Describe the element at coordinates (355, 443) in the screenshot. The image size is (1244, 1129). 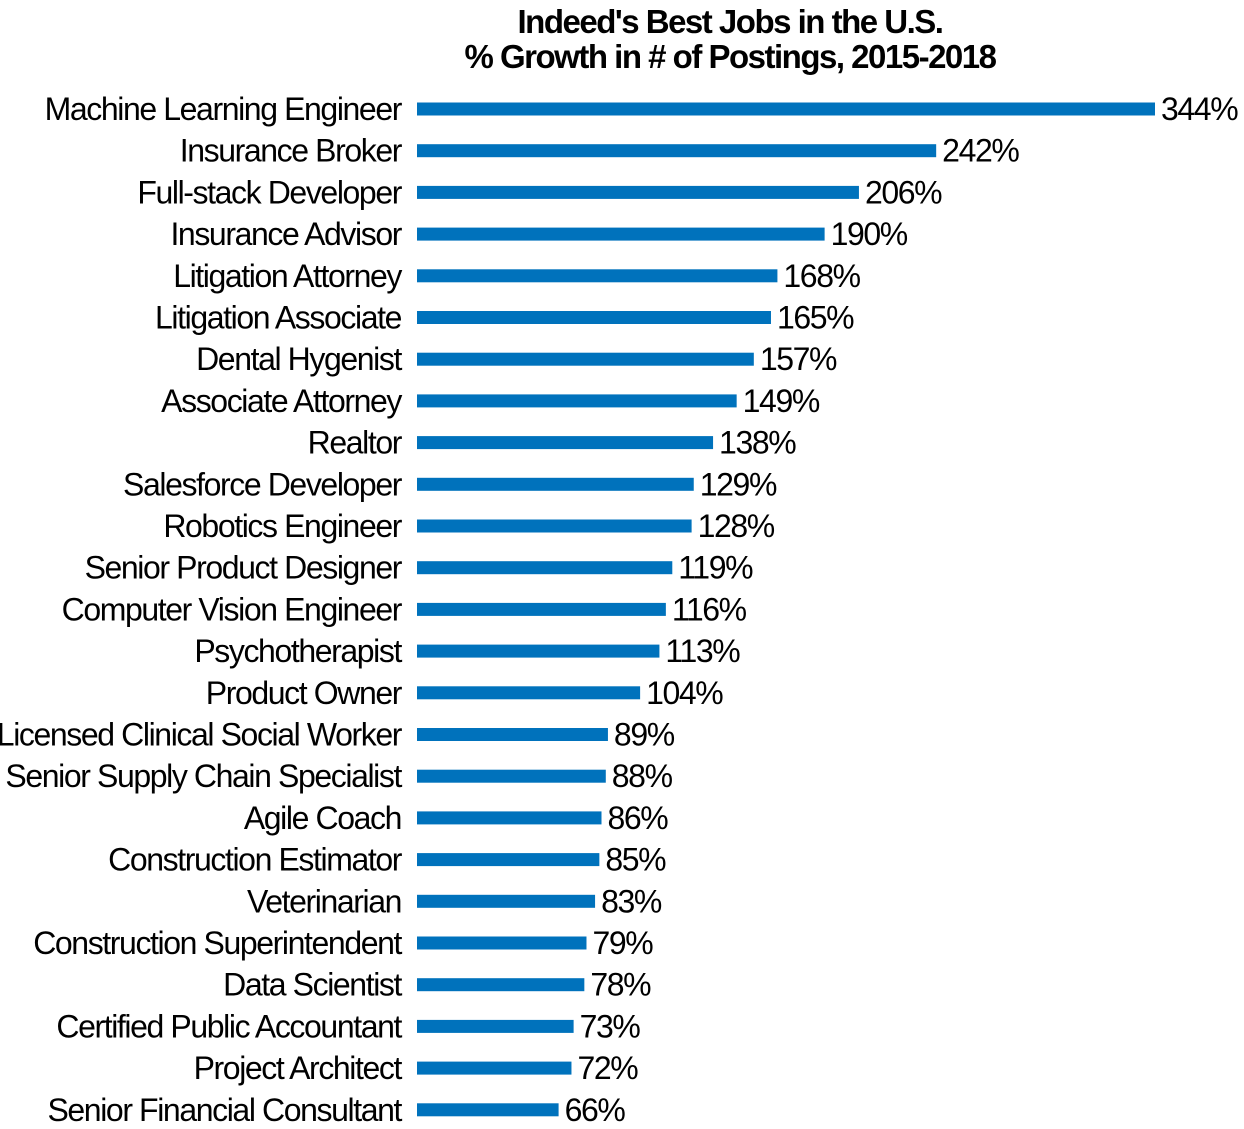
I see `category-label: Realtor` at that location.